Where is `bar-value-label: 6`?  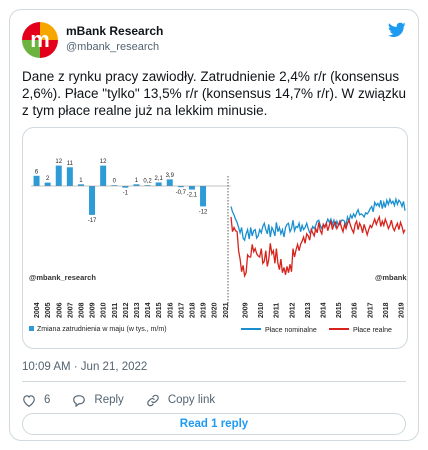
bar-value-label: 6 is located at coordinates (37, 172).